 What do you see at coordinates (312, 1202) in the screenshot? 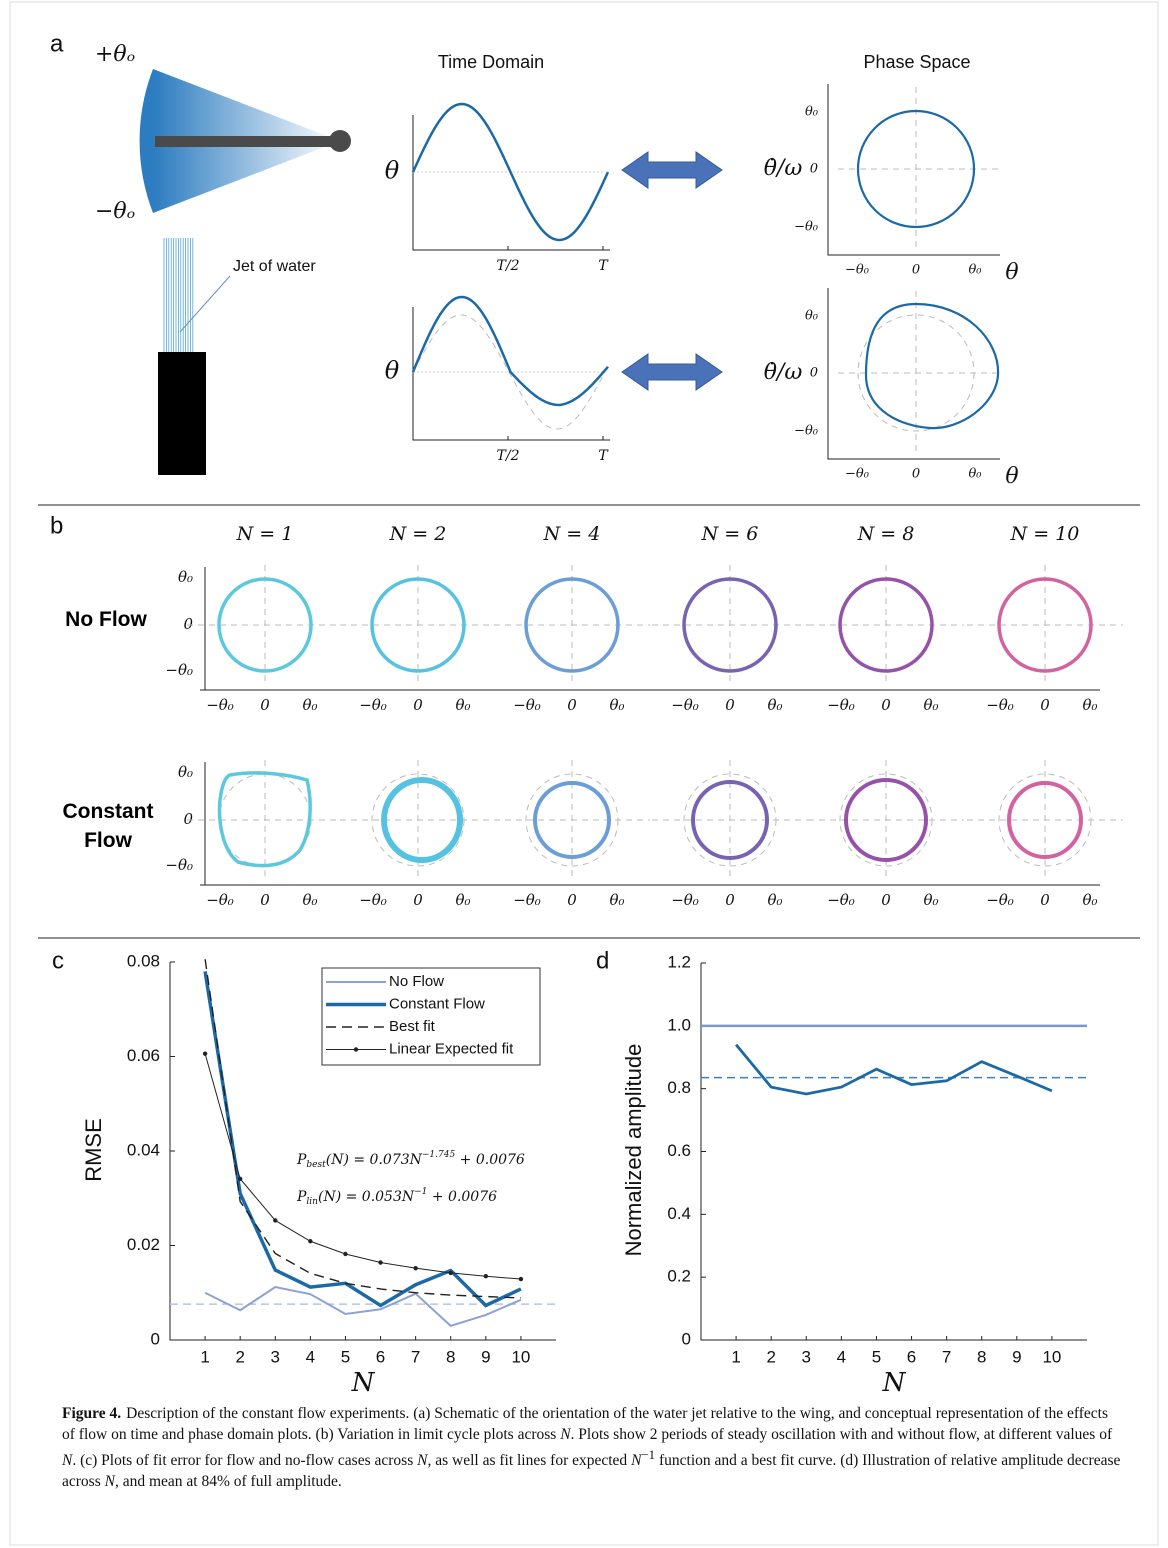
I see `annotation-part: lin` at bounding box center [312, 1202].